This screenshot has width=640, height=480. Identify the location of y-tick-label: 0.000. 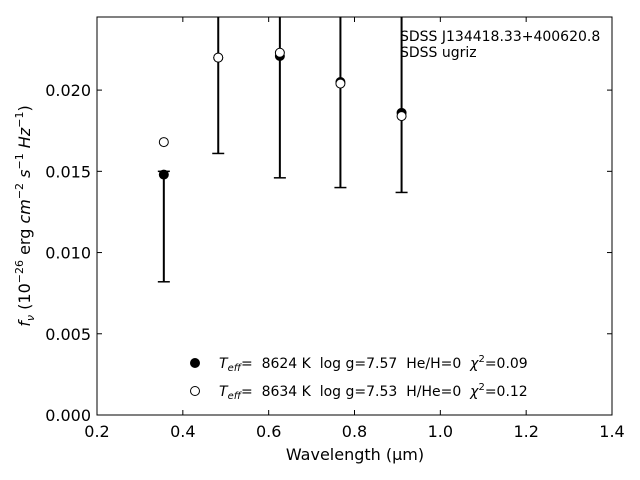
(68, 415).